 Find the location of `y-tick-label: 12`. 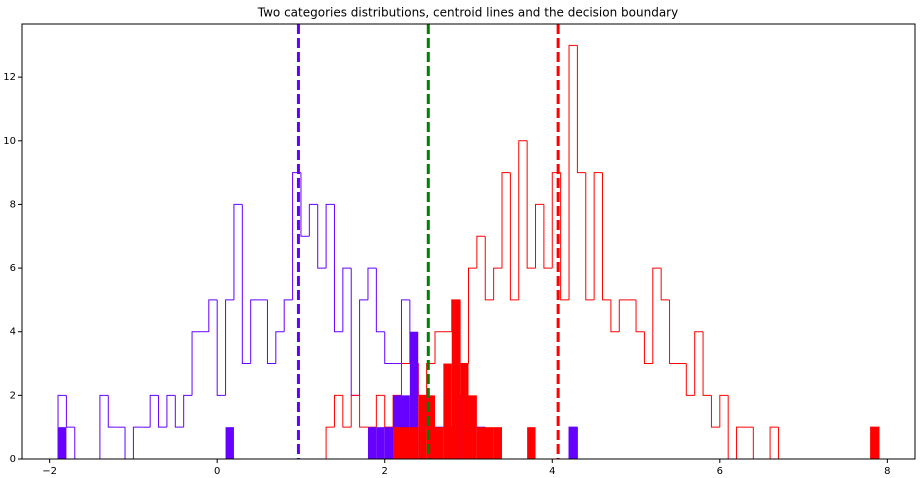

y-tick-label: 12 is located at coordinates (9, 77).